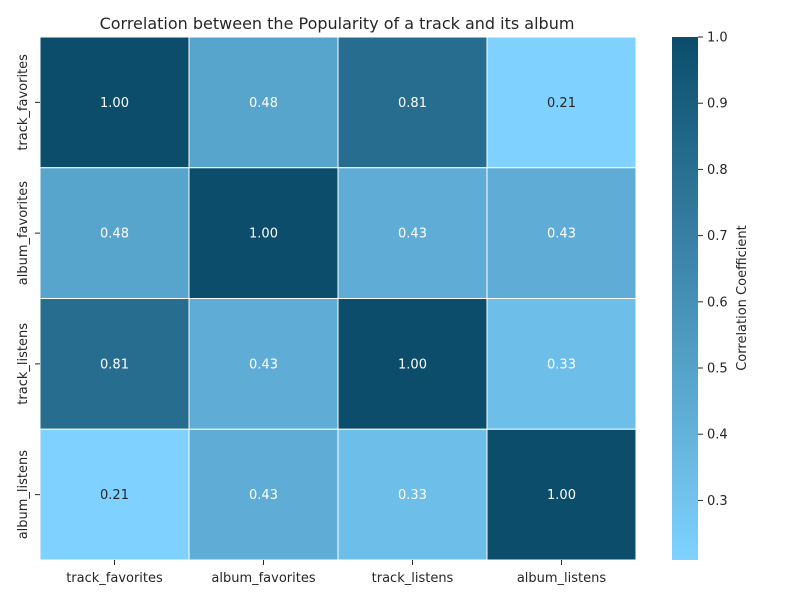 This screenshot has height=599, width=799. What do you see at coordinates (713, 270) in the screenshot?
I see `colorbar-axis: 0.3 0.4 0.5 0.6 0.7 0.8 0.9 1.0` at bounding box center [713, 270].